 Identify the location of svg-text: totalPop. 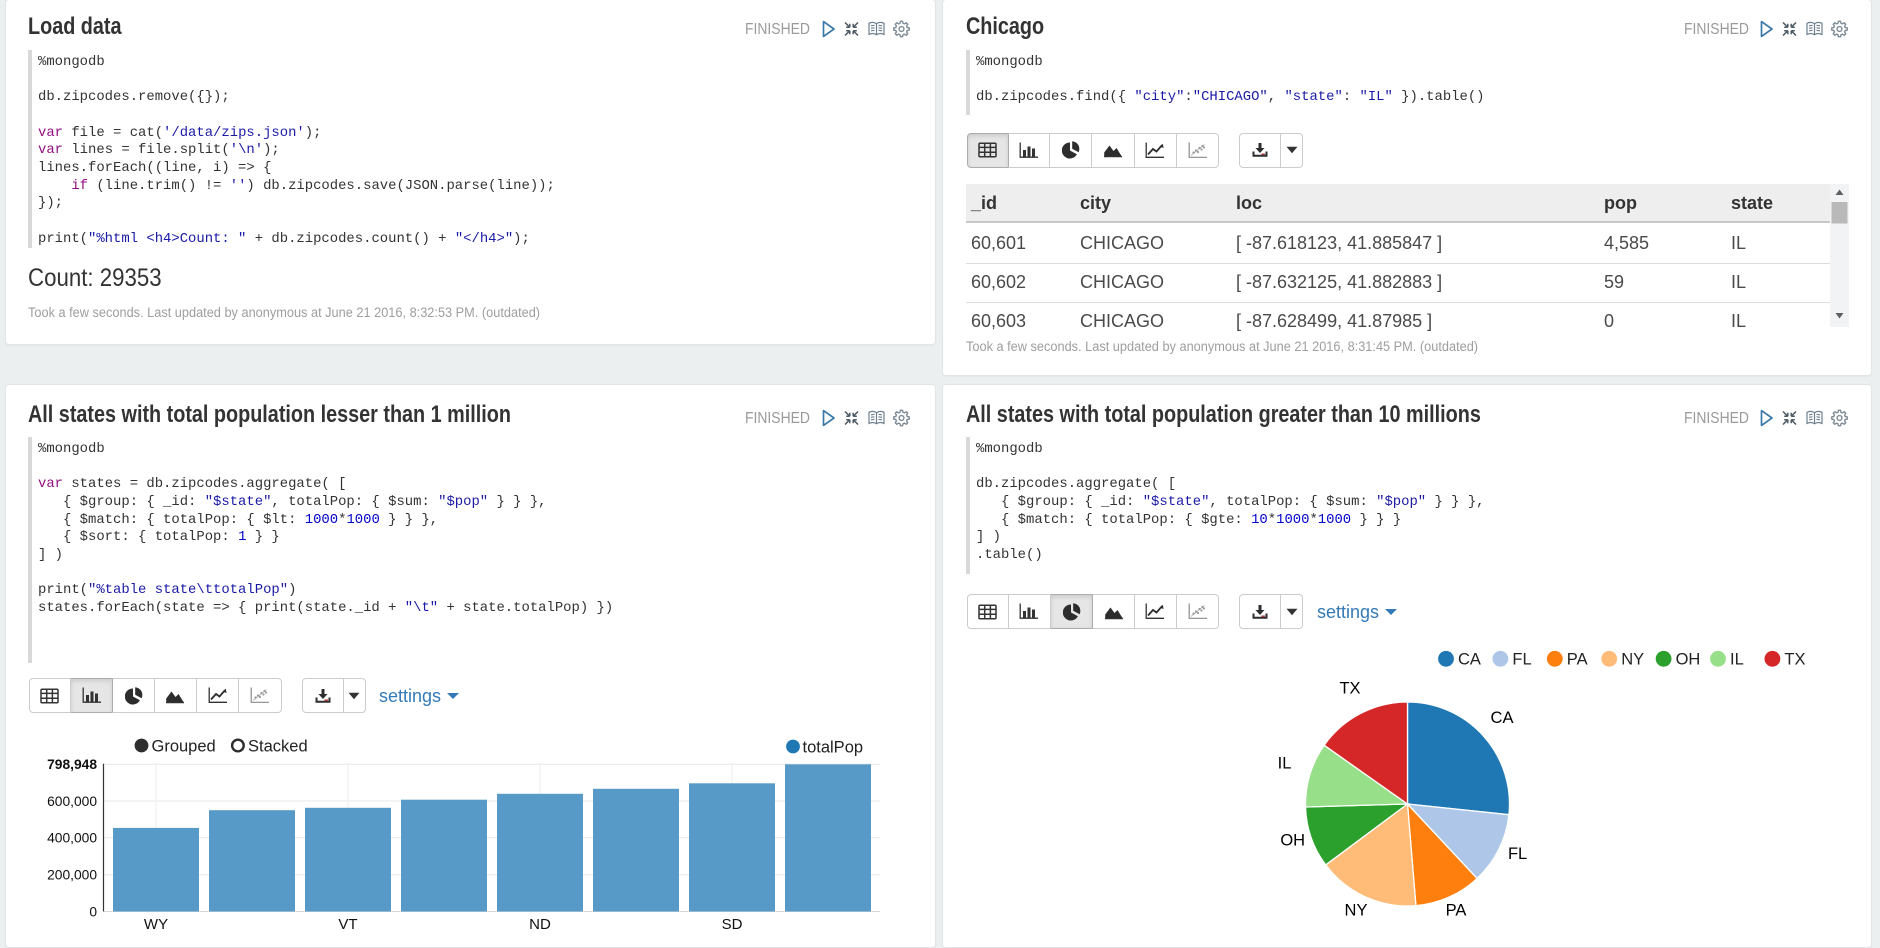
(833, 748).